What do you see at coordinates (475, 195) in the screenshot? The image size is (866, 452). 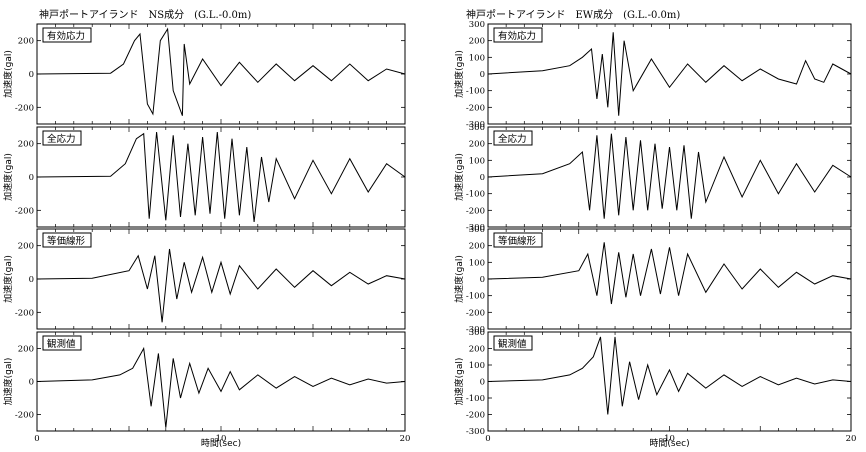 I see `col1-panel1-ytick-label-2: -100` at bounding box center [475, 195].